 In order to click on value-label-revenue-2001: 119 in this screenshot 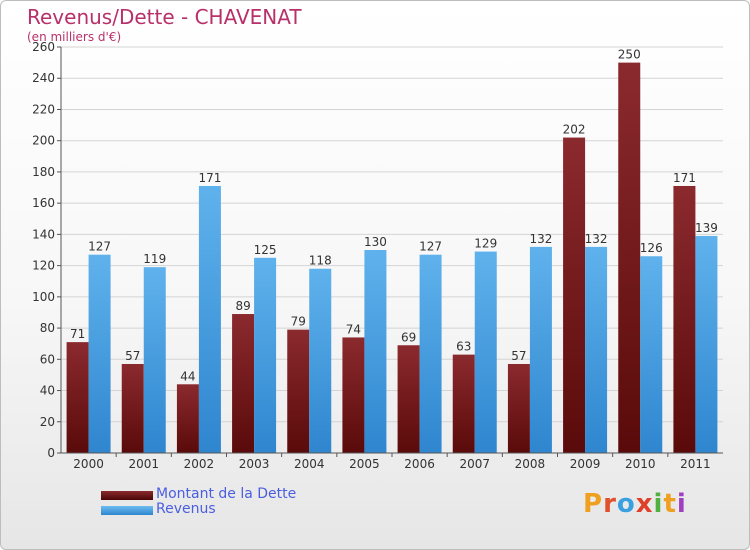, I will do `click(154, 259)`.